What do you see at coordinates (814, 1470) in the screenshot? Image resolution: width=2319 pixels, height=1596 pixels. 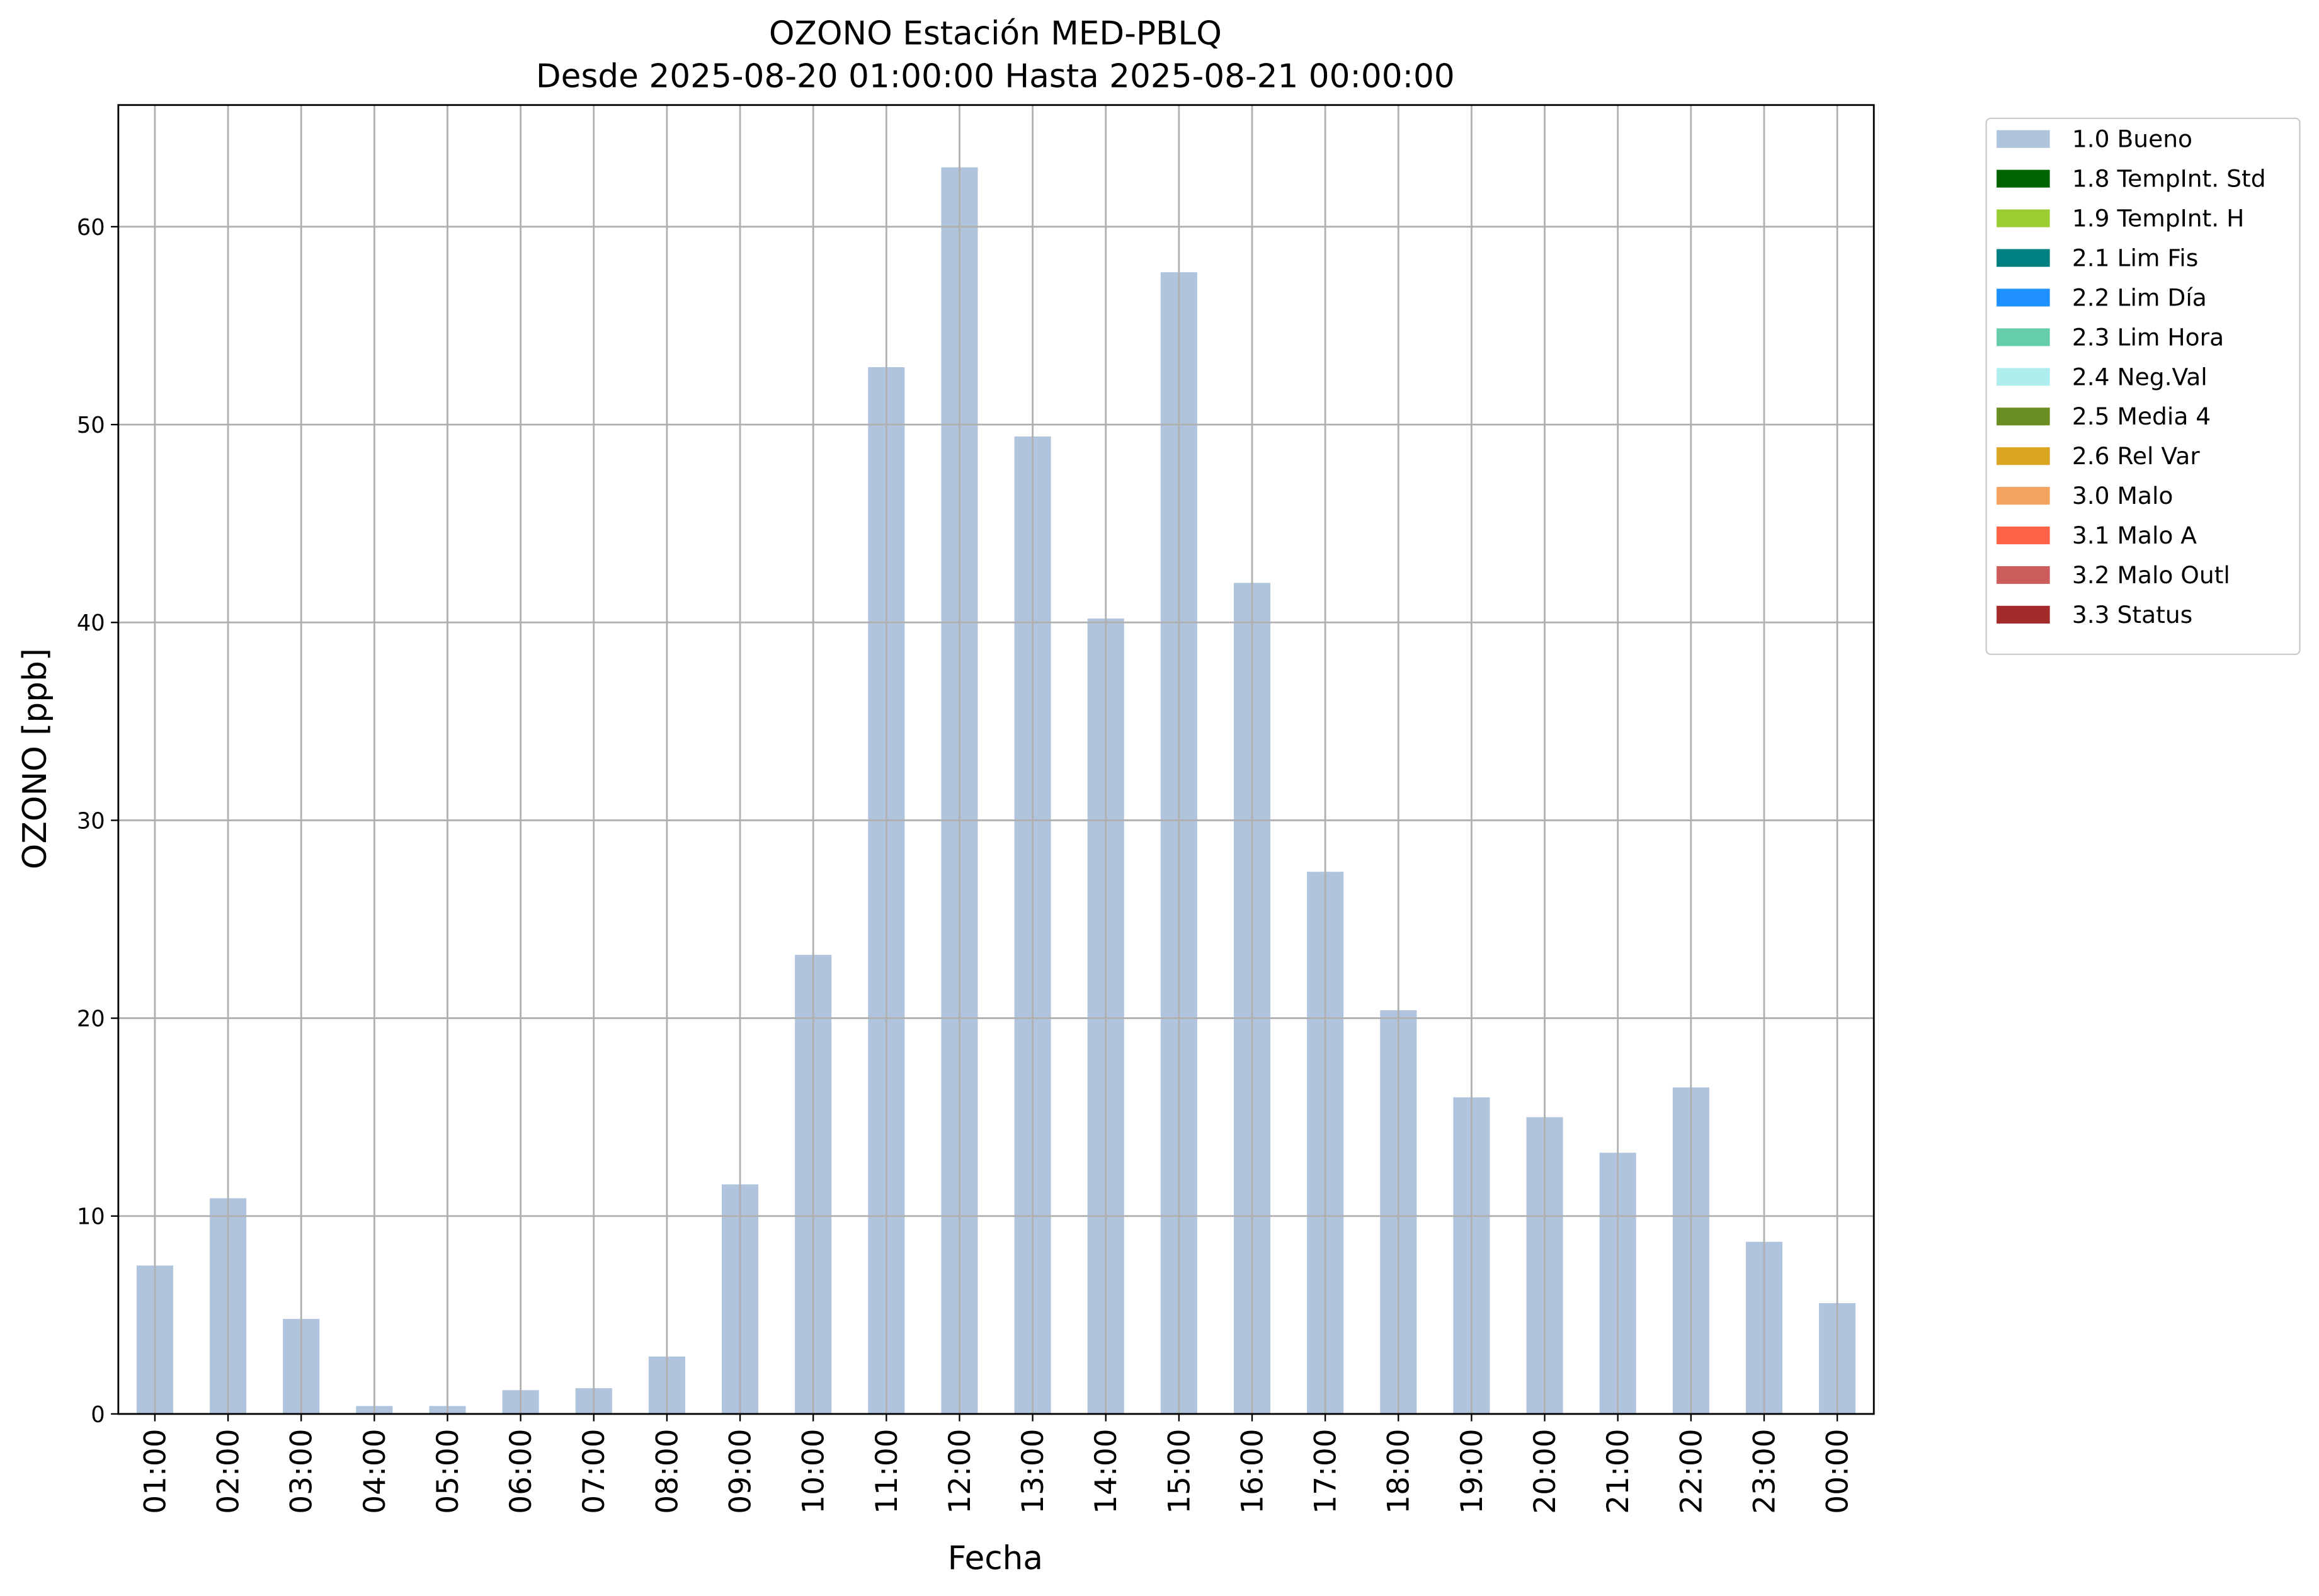 I see `x-tick-label: 10:00` at bounding box center [814, 1470].